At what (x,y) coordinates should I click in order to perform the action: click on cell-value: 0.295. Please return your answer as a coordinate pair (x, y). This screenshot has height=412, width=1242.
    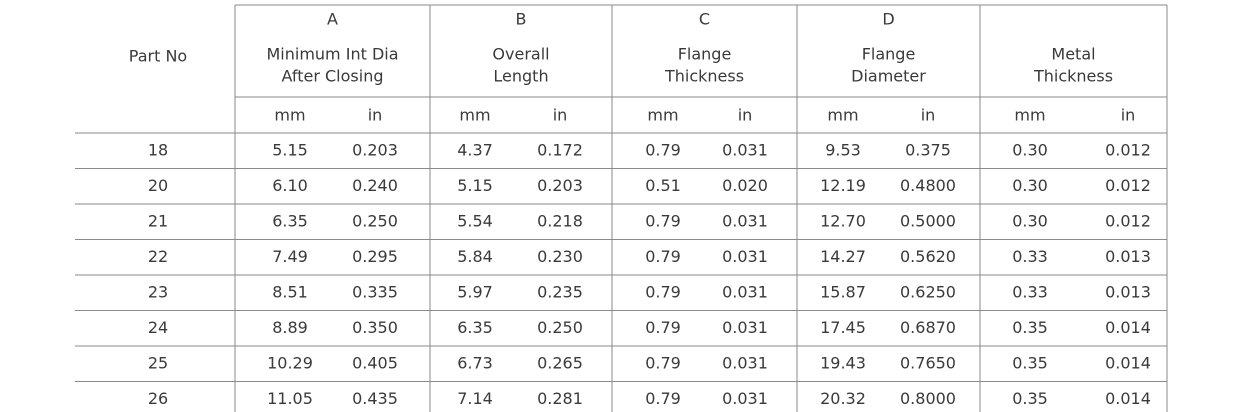
    Looking at the image, I should click on (375, 256).